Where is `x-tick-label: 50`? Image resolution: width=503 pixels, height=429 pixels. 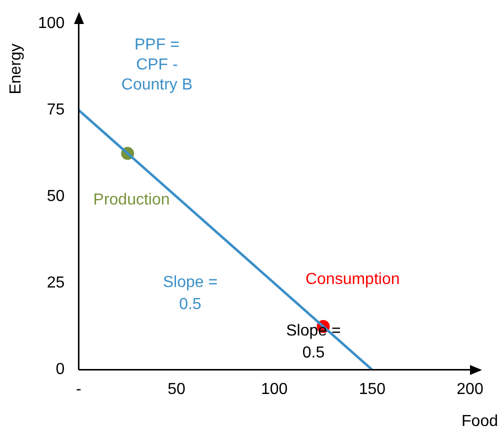
x-tick-label: 50 is located at coordinates (177, 389).